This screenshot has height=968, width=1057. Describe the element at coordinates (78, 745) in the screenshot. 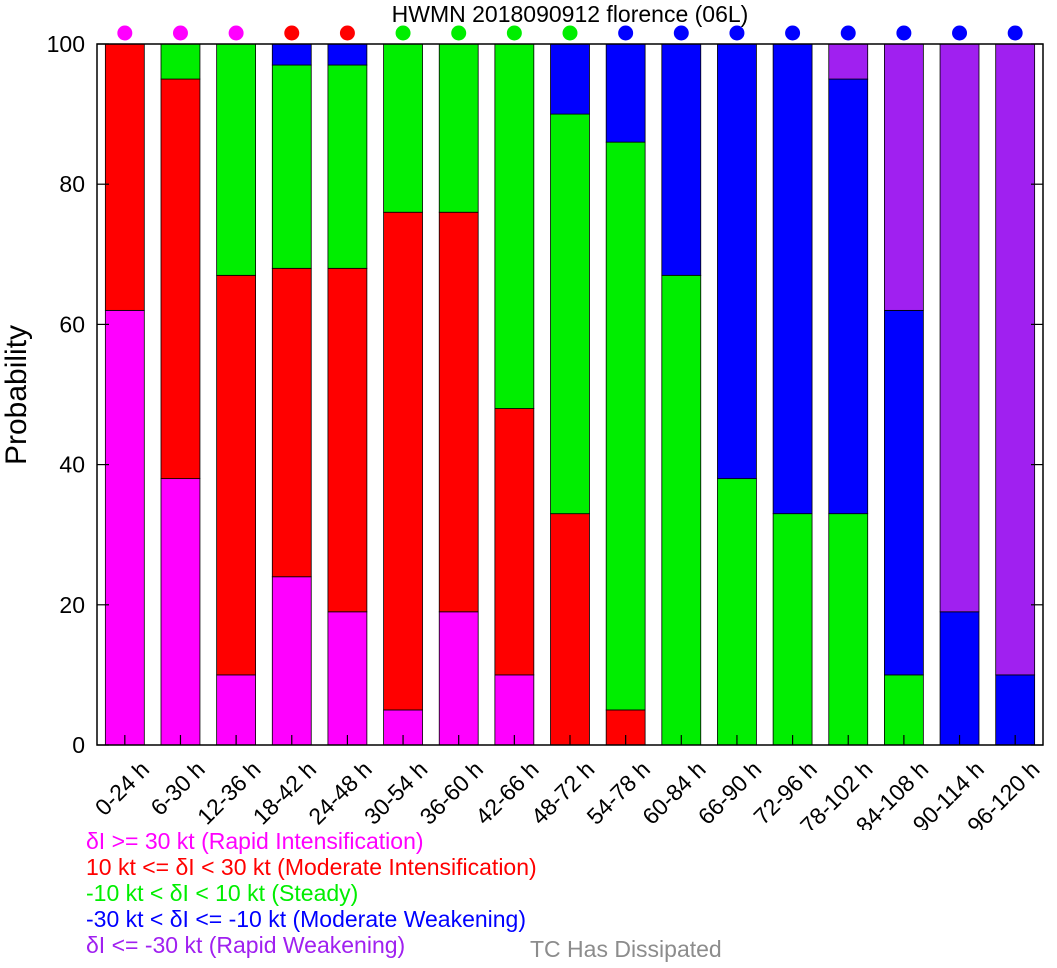

I see `y-tick-label: 0` at that location.